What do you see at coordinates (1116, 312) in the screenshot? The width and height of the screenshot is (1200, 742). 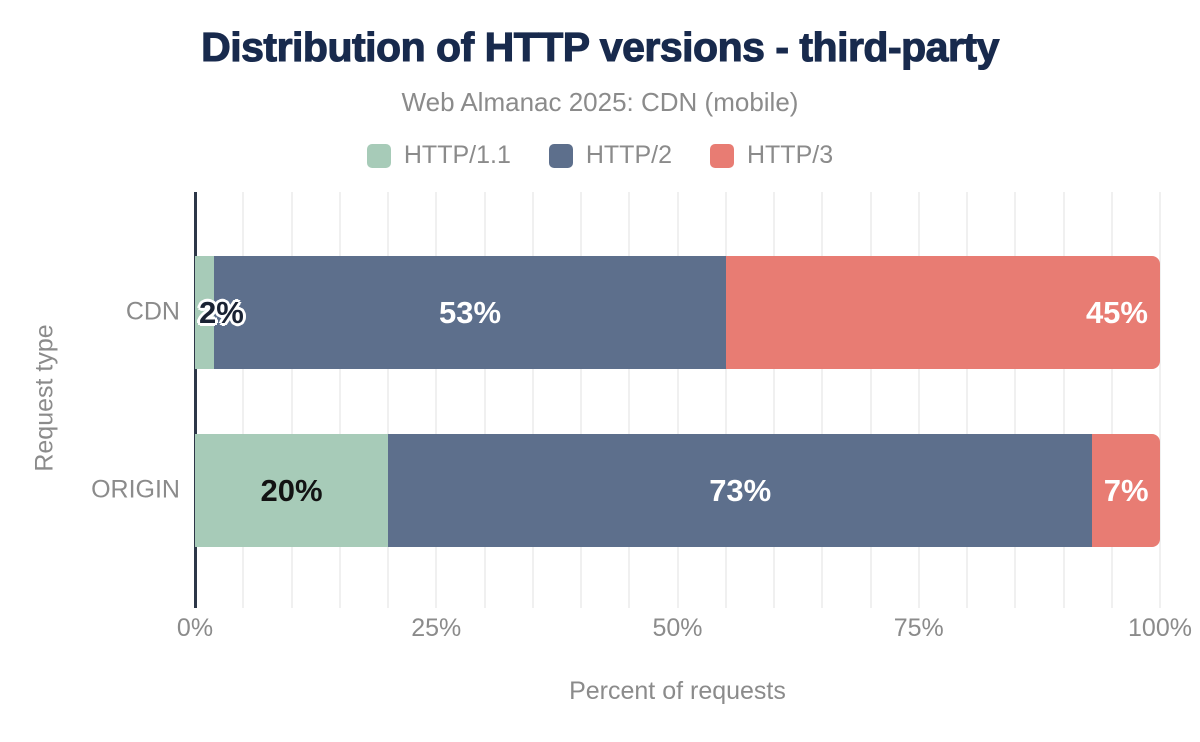 I see `bar-value-label: 45%` at bounding box center [1116, 312].